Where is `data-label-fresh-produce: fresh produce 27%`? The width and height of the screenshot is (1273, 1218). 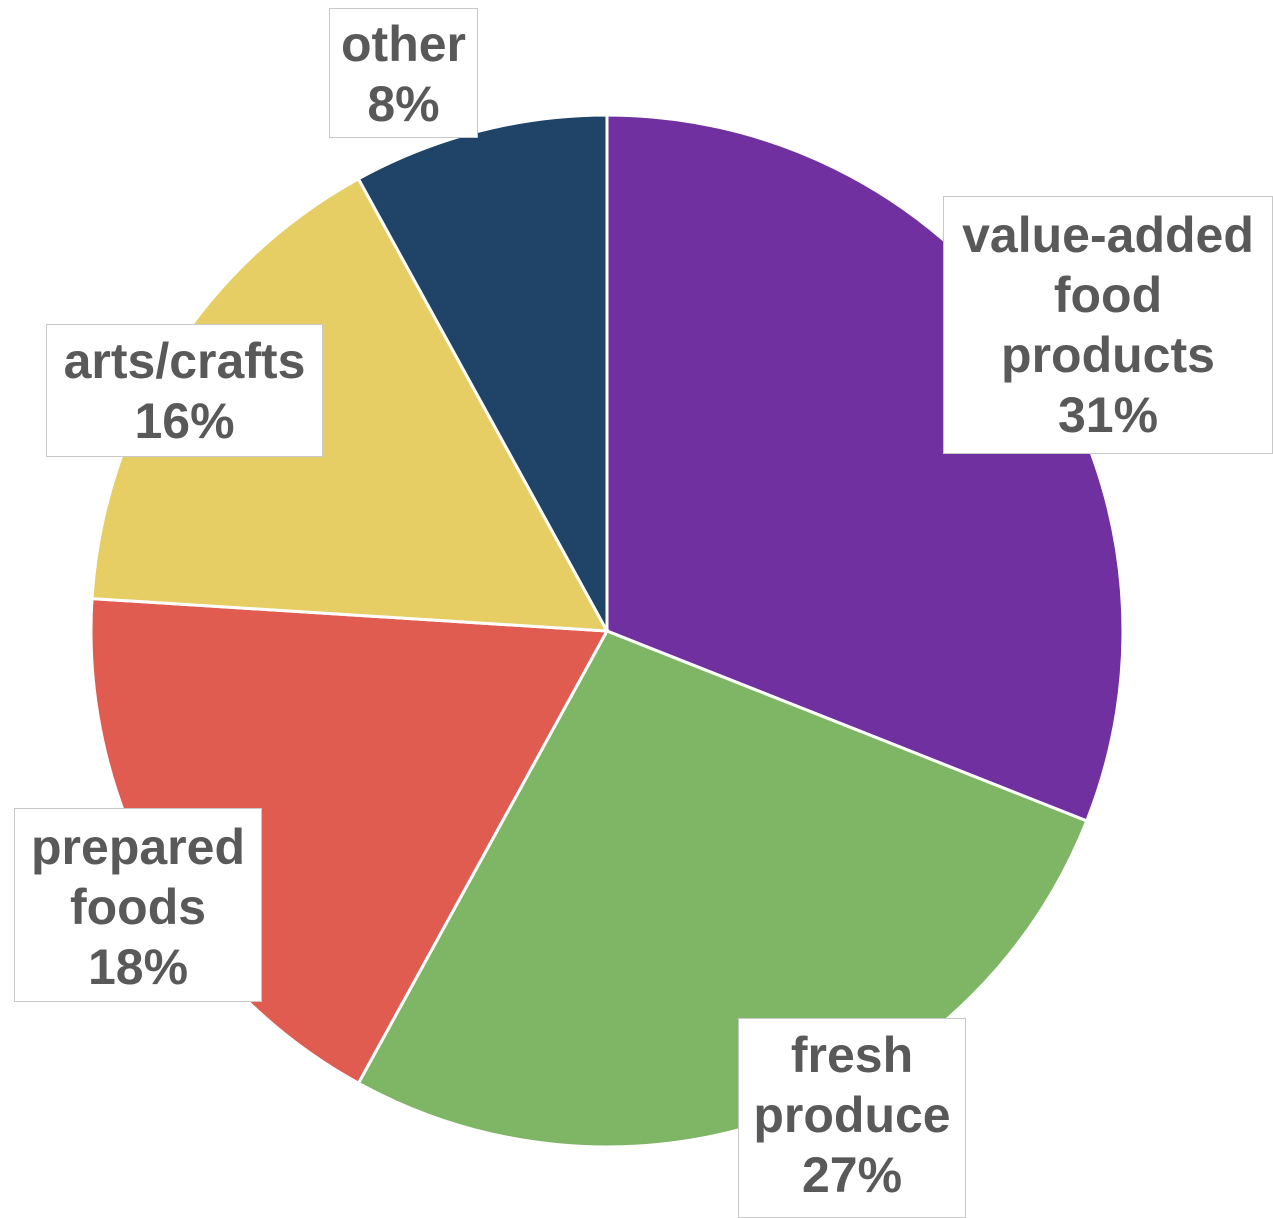
data-label-fresh-produce: fresh produce 27% is located at coordinates (852, 1118).